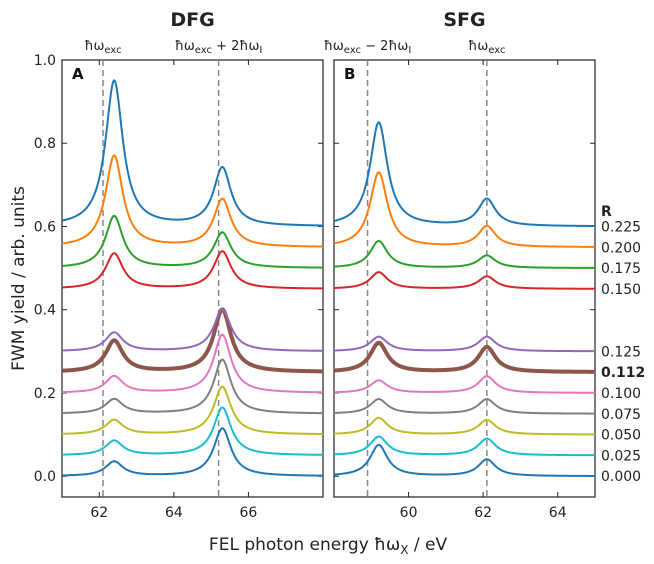  I want to click on r-value-label: 0.100, so click(621, 394).